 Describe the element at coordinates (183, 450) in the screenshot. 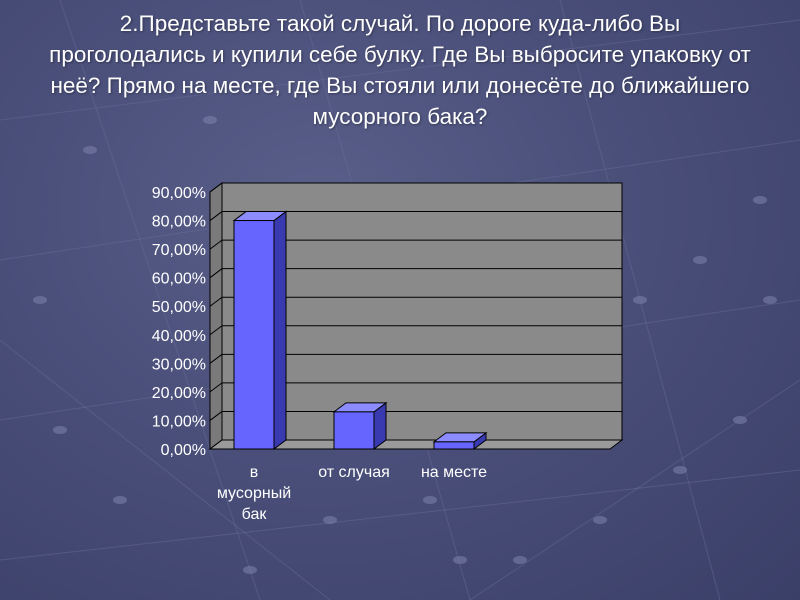

I see `y-tick-label: 0,00%` at that location.